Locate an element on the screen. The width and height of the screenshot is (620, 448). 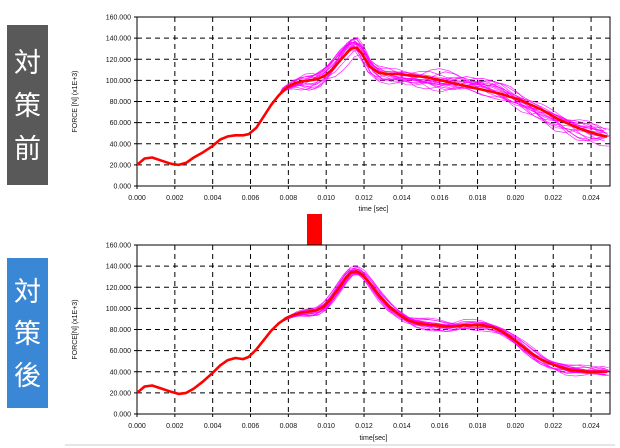
x-axis-label: time[sec] is located at coordinates (373, 438).